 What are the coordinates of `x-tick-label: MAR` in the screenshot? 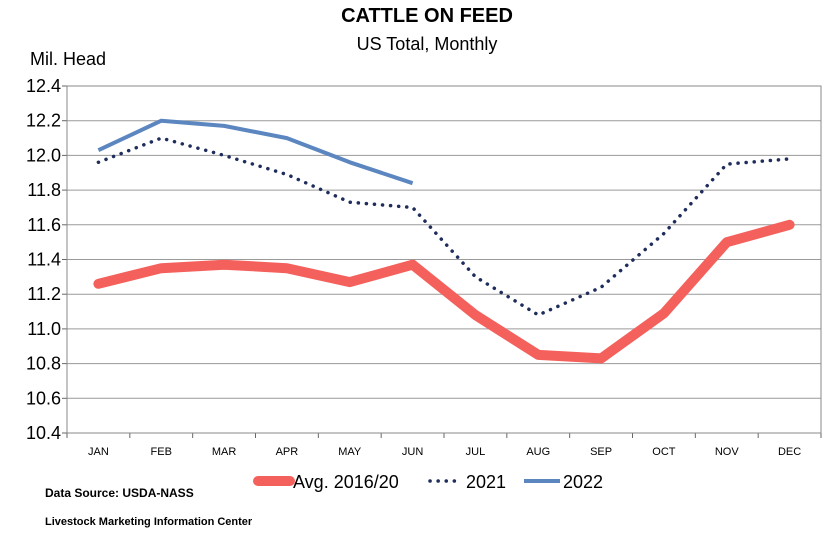 It's located at (224, 452).